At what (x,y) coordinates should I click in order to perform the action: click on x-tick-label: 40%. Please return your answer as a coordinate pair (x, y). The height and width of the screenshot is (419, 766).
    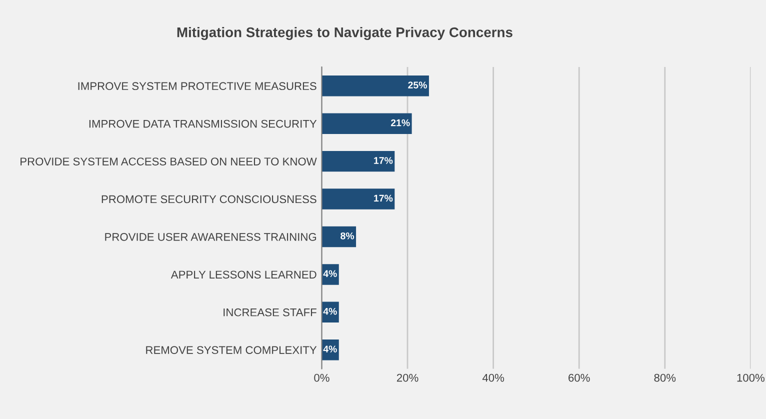
    Looking at the image, I should click on (493, 378).